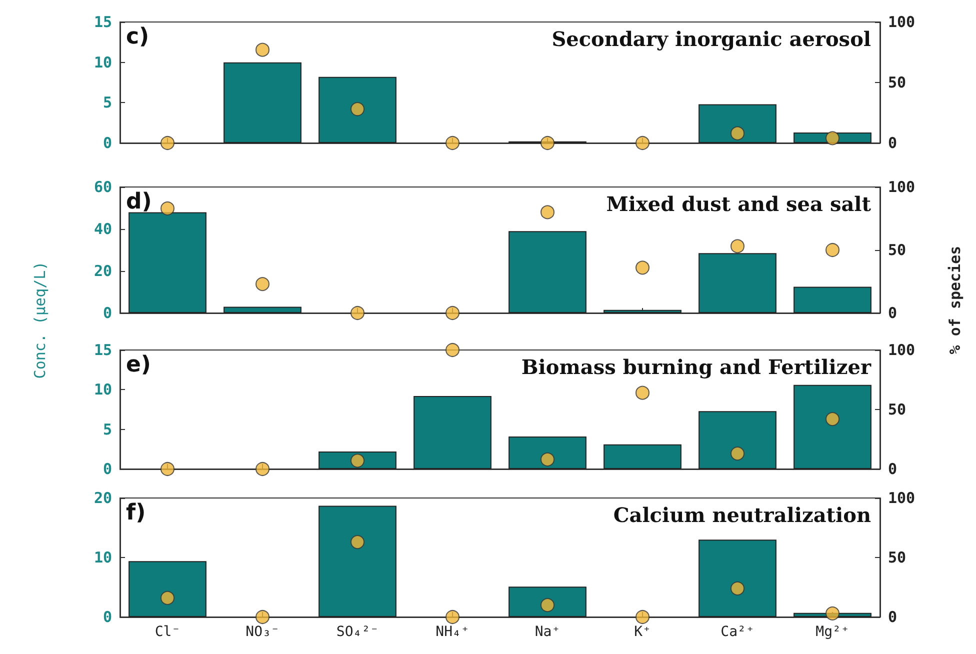 This screenshot has height=654, width=976. What do you see at coordinates (138, 37) in the screenshot?
I see `annotation: c)` at bounding box center [138, 37].